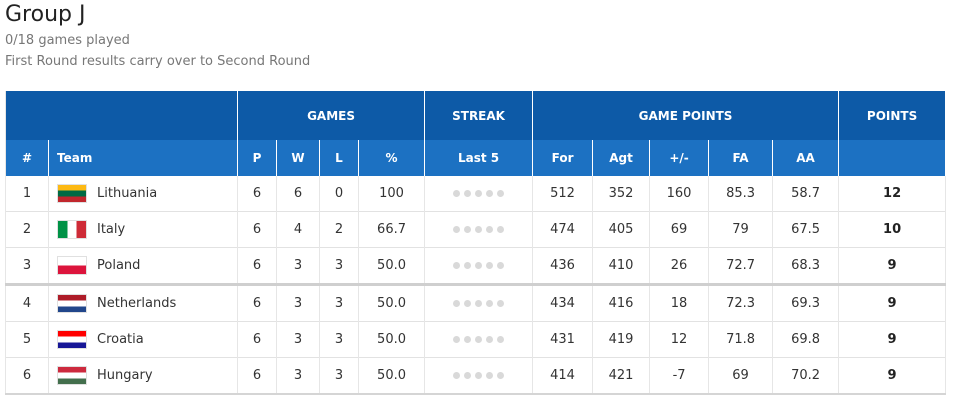 This screenshot has height=404, width=963. Describe the element at coordinates (679, 375) in the screenshot. I see `point-diff-cell: -7` at that location.